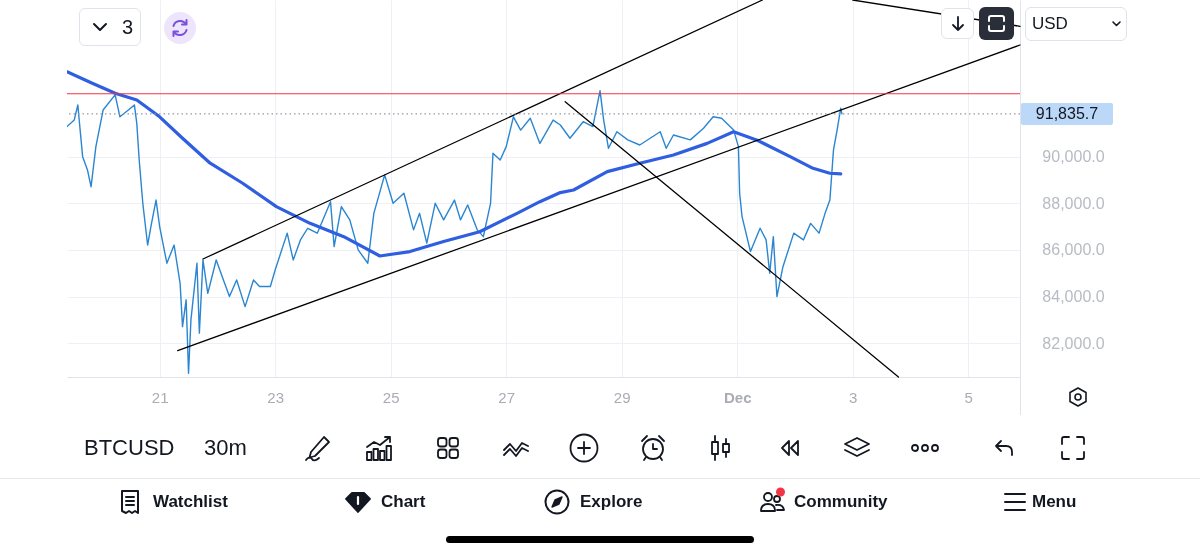 Image resolution: width=1200 pixels, height=555 pixels. What do you see at coordinates (853, 397) in the screenshot?
I see `x-tick-label: 3` at bounding box center [853, 397].